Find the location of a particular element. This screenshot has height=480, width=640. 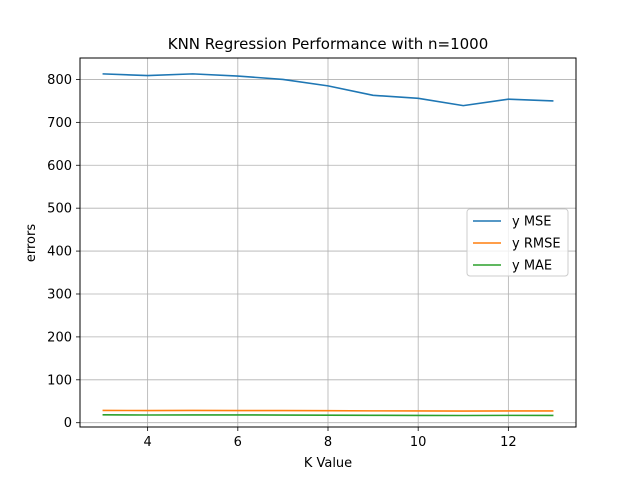

y-tick-label: 0 is located at coordinates (68, 423).